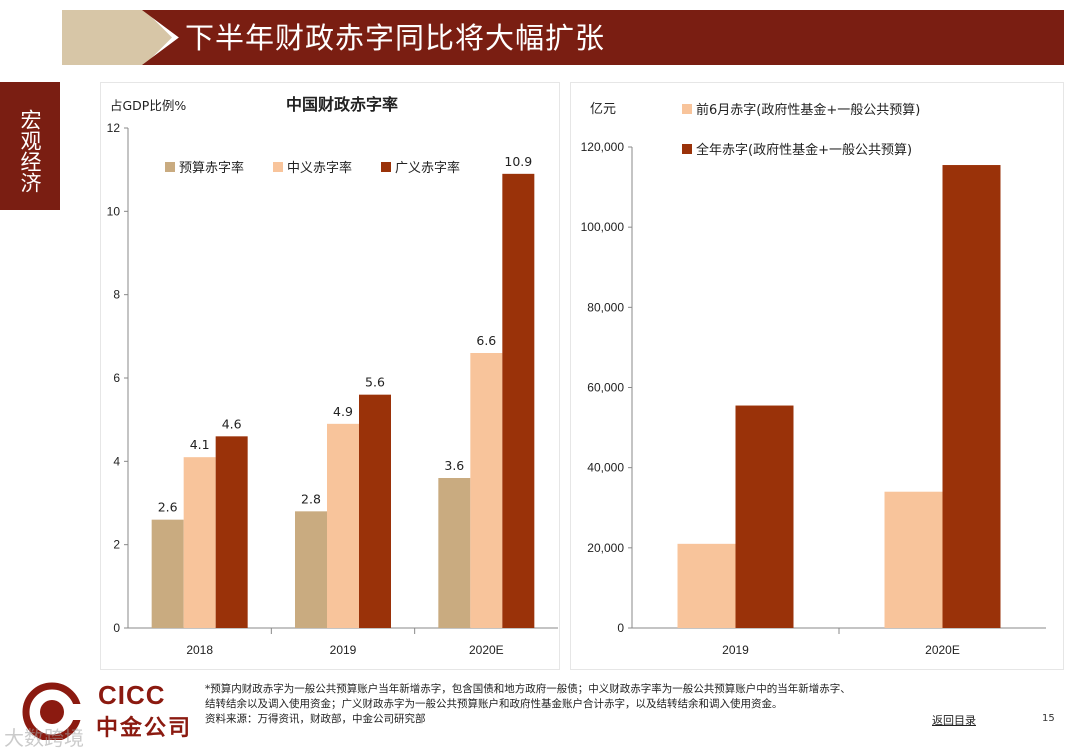 Image resolution: width=1080 pixels, height=754 pixels. I want to click on cicc-logo: CICC 中金公司, so click(108, 713).